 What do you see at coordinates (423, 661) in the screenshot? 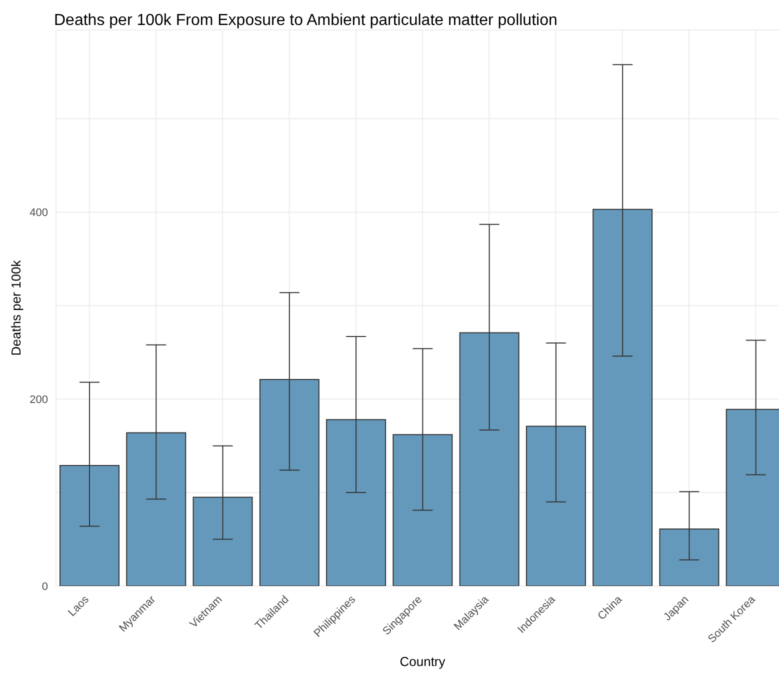
I see `x-axis-title: Country` at bounding box center [423, 661].